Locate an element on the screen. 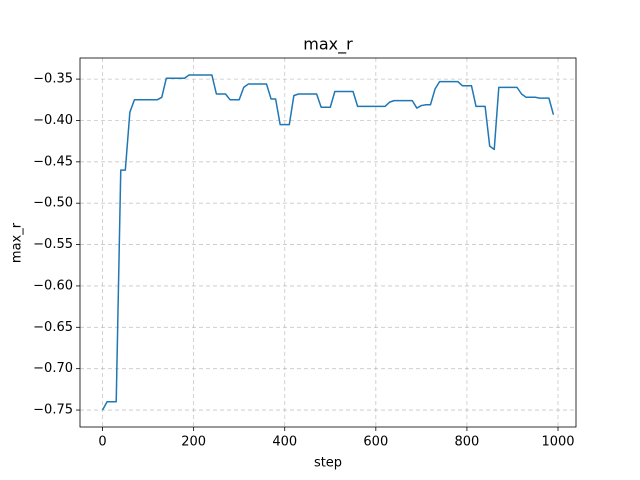 The width and height of the screenshot is (640, 480). y-tick-label: −0.55 is located at coordinates (53, 244).